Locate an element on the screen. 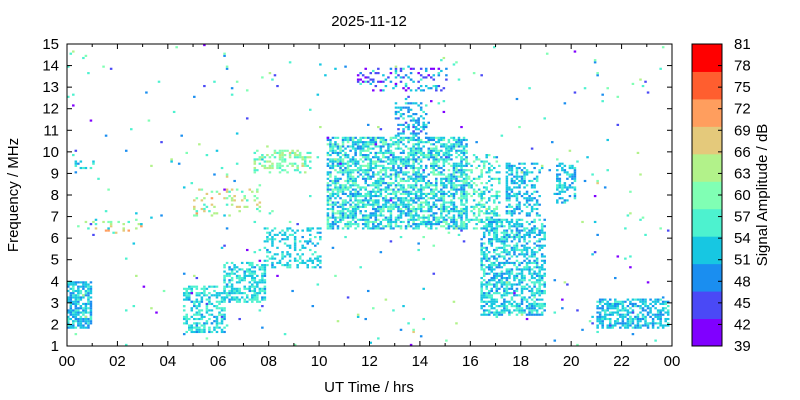  x-tick-label: 00 is located at coordinates (672, 361).